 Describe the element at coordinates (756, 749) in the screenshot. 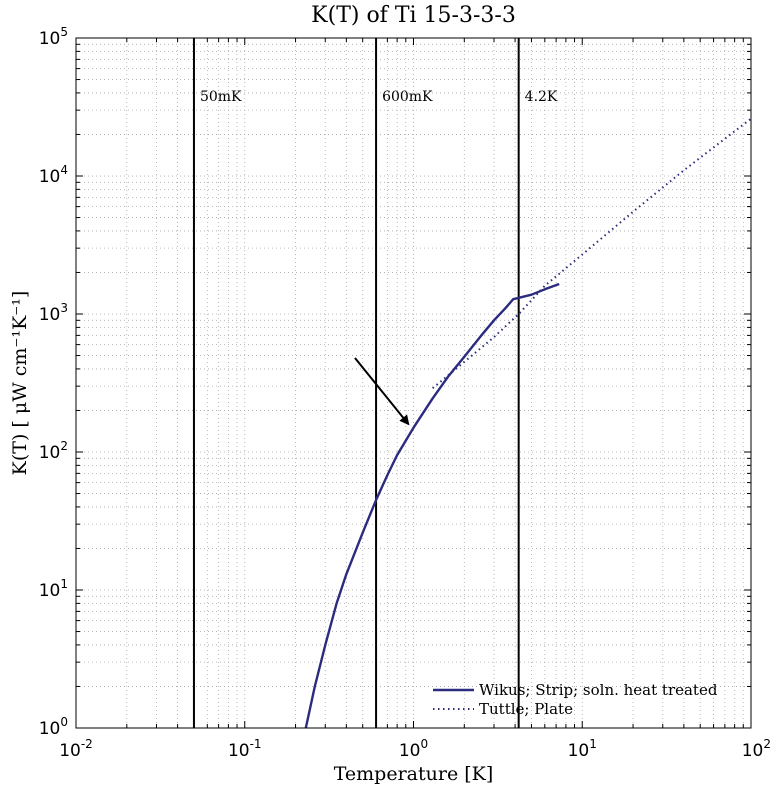

I see `x-tick-label: 10²` at that location.